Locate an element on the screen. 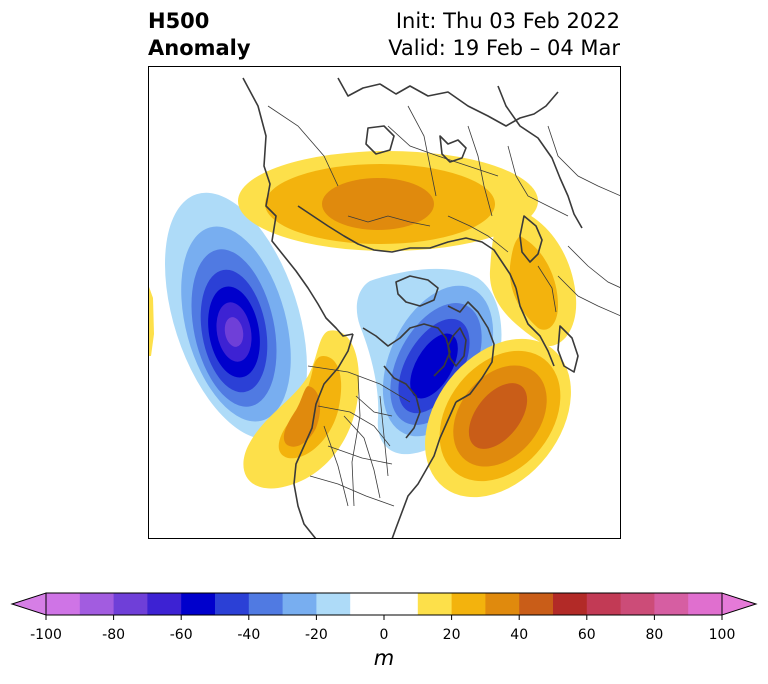 The height and width of the screenshot is (684, 768). colorbar-ticks: -100 -80 -60 -40 -20 0 20 40 60 80 100 is located at coordinates (382, 629).